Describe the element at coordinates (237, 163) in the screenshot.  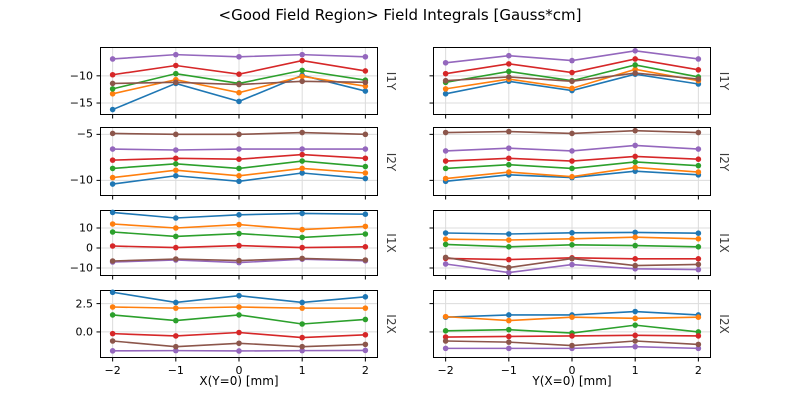
I see `chart-canvas-i2y-x` at that location.